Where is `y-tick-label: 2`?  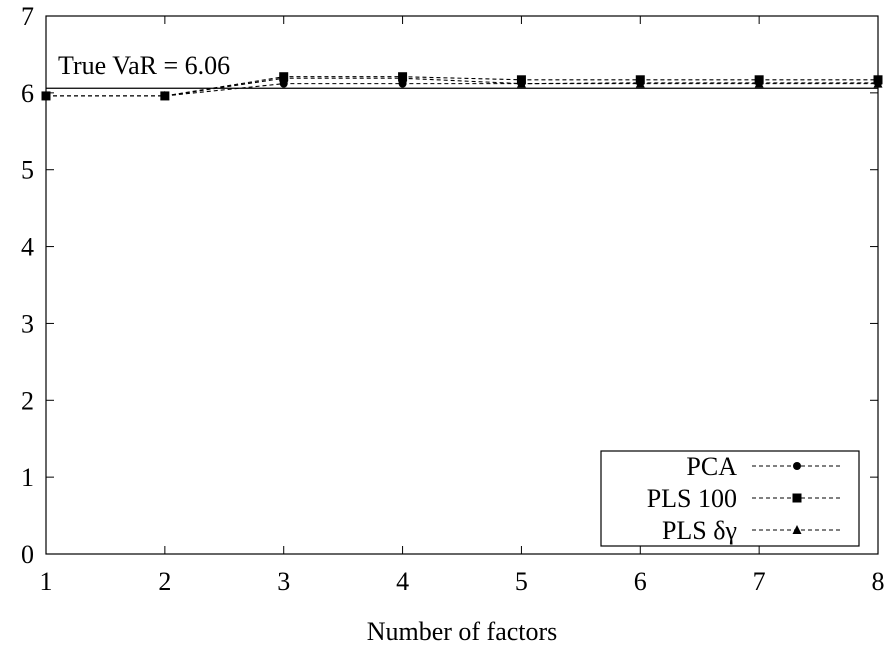 y-tick-label: 2 is located at coordinates (27, 400).